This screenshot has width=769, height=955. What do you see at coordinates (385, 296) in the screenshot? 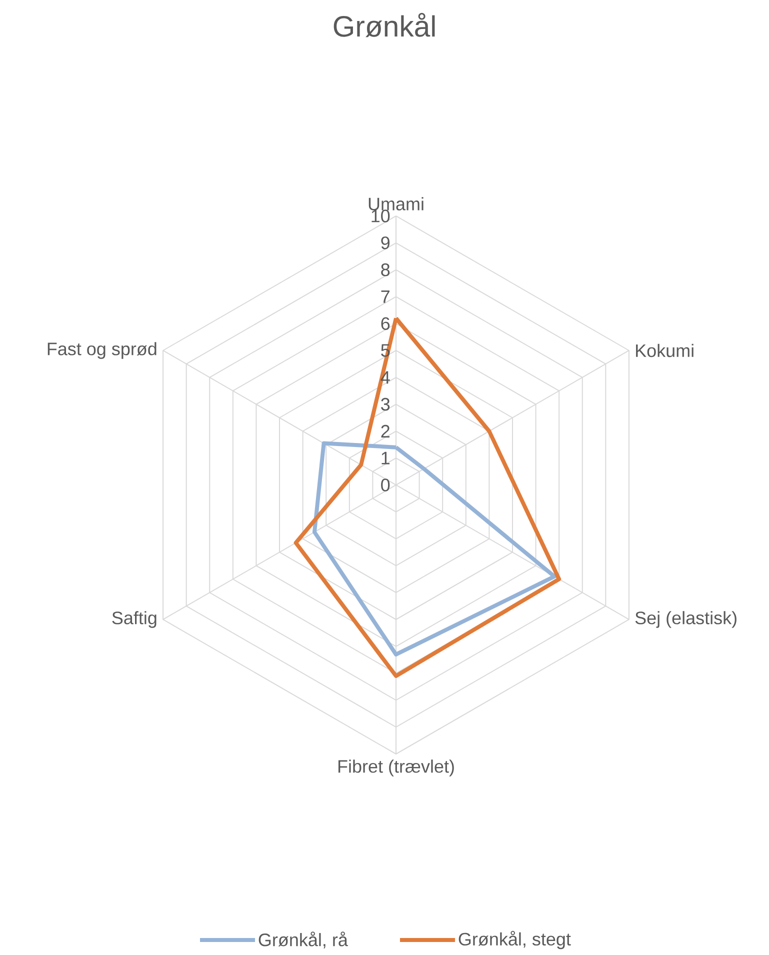
I see `y-tick-label: 7` at bounding box center [385, 296].